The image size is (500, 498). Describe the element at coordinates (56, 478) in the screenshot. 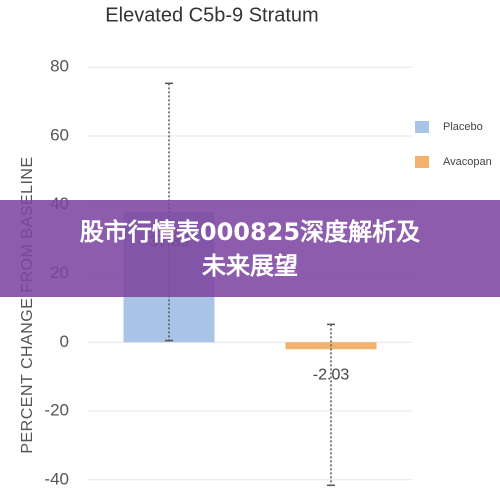

I see `y-tick-label: -40` at that location.